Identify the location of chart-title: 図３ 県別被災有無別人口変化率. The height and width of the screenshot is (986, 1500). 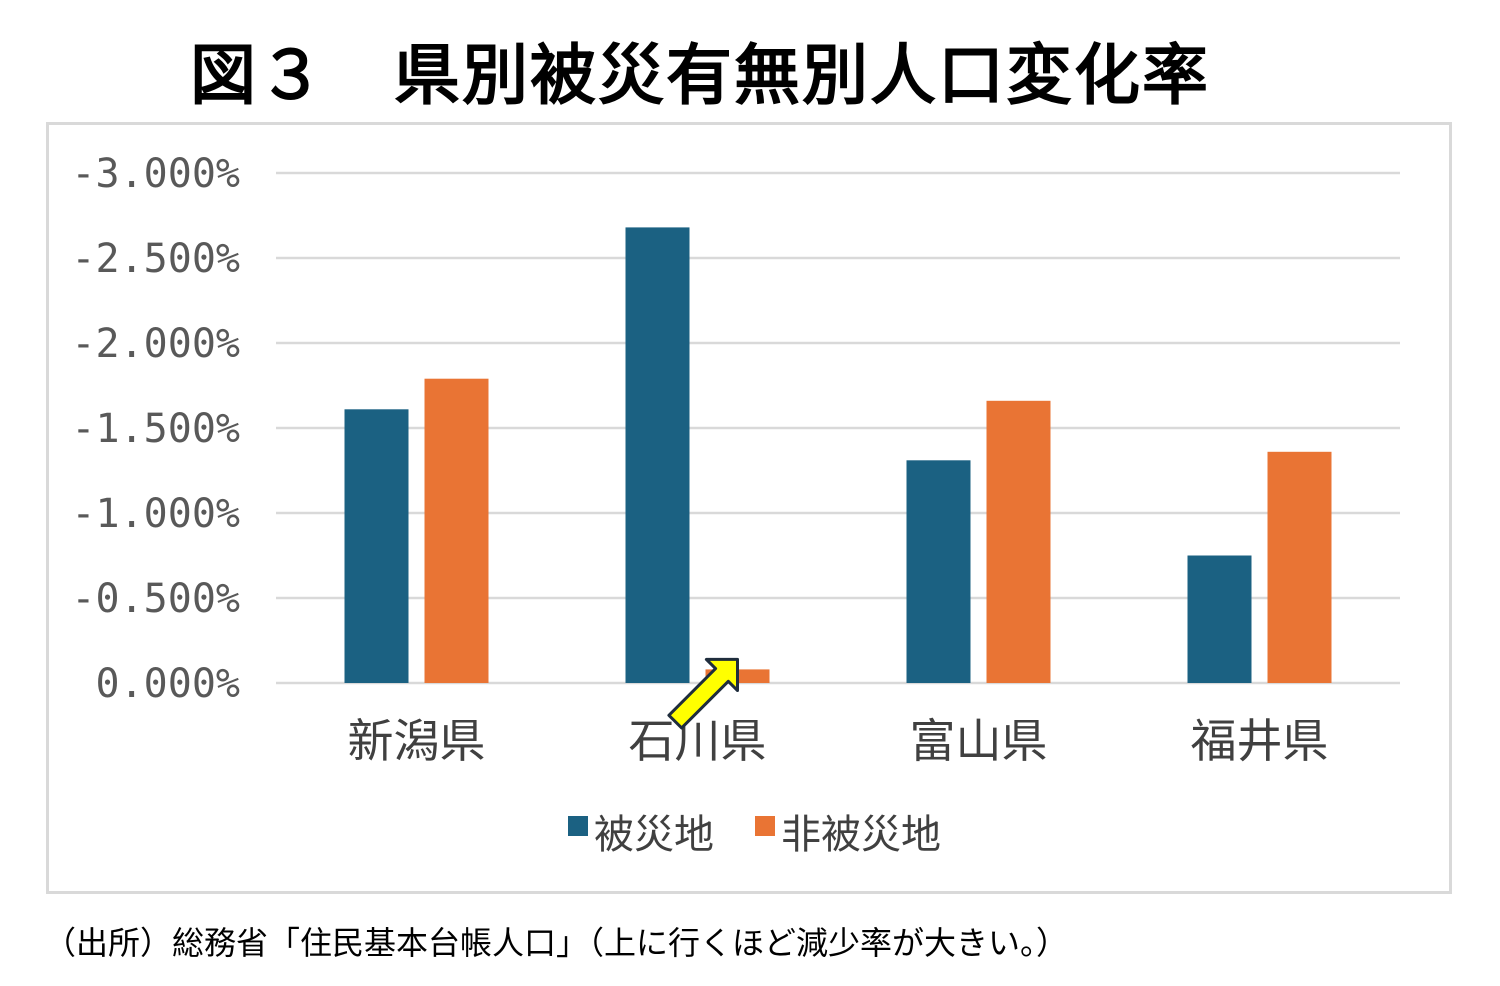
(700, 75).